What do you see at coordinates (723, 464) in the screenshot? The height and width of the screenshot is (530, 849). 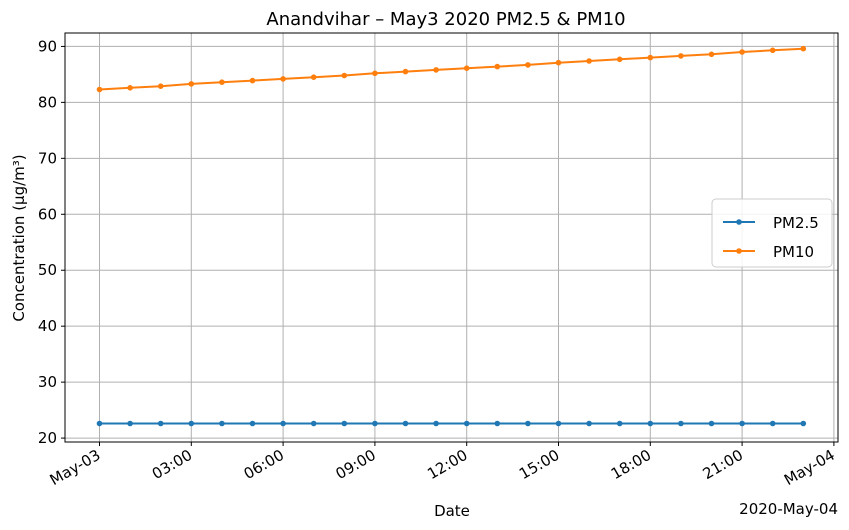 I see `x-tick-label: 21:00` at bounding box center [723, 464].